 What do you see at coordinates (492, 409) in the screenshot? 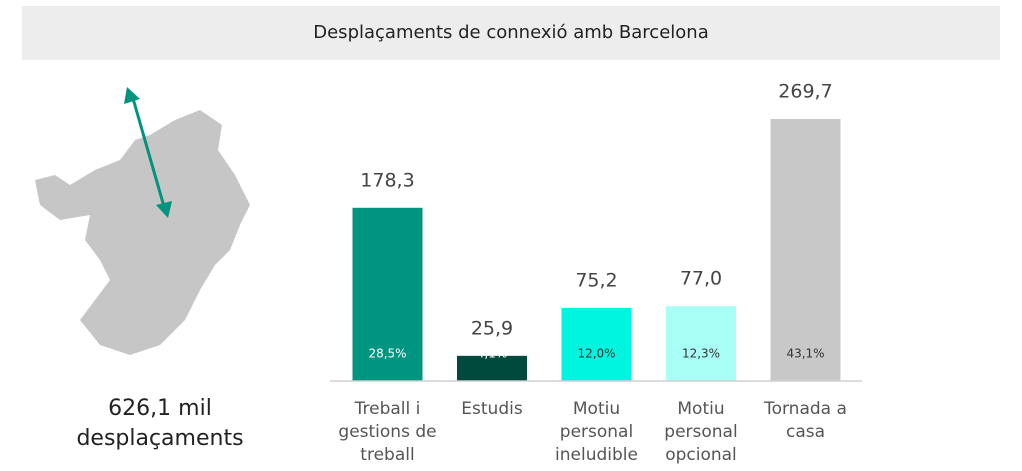
I see `x-tick-label: Estudis` at bounding box center [492, 409].